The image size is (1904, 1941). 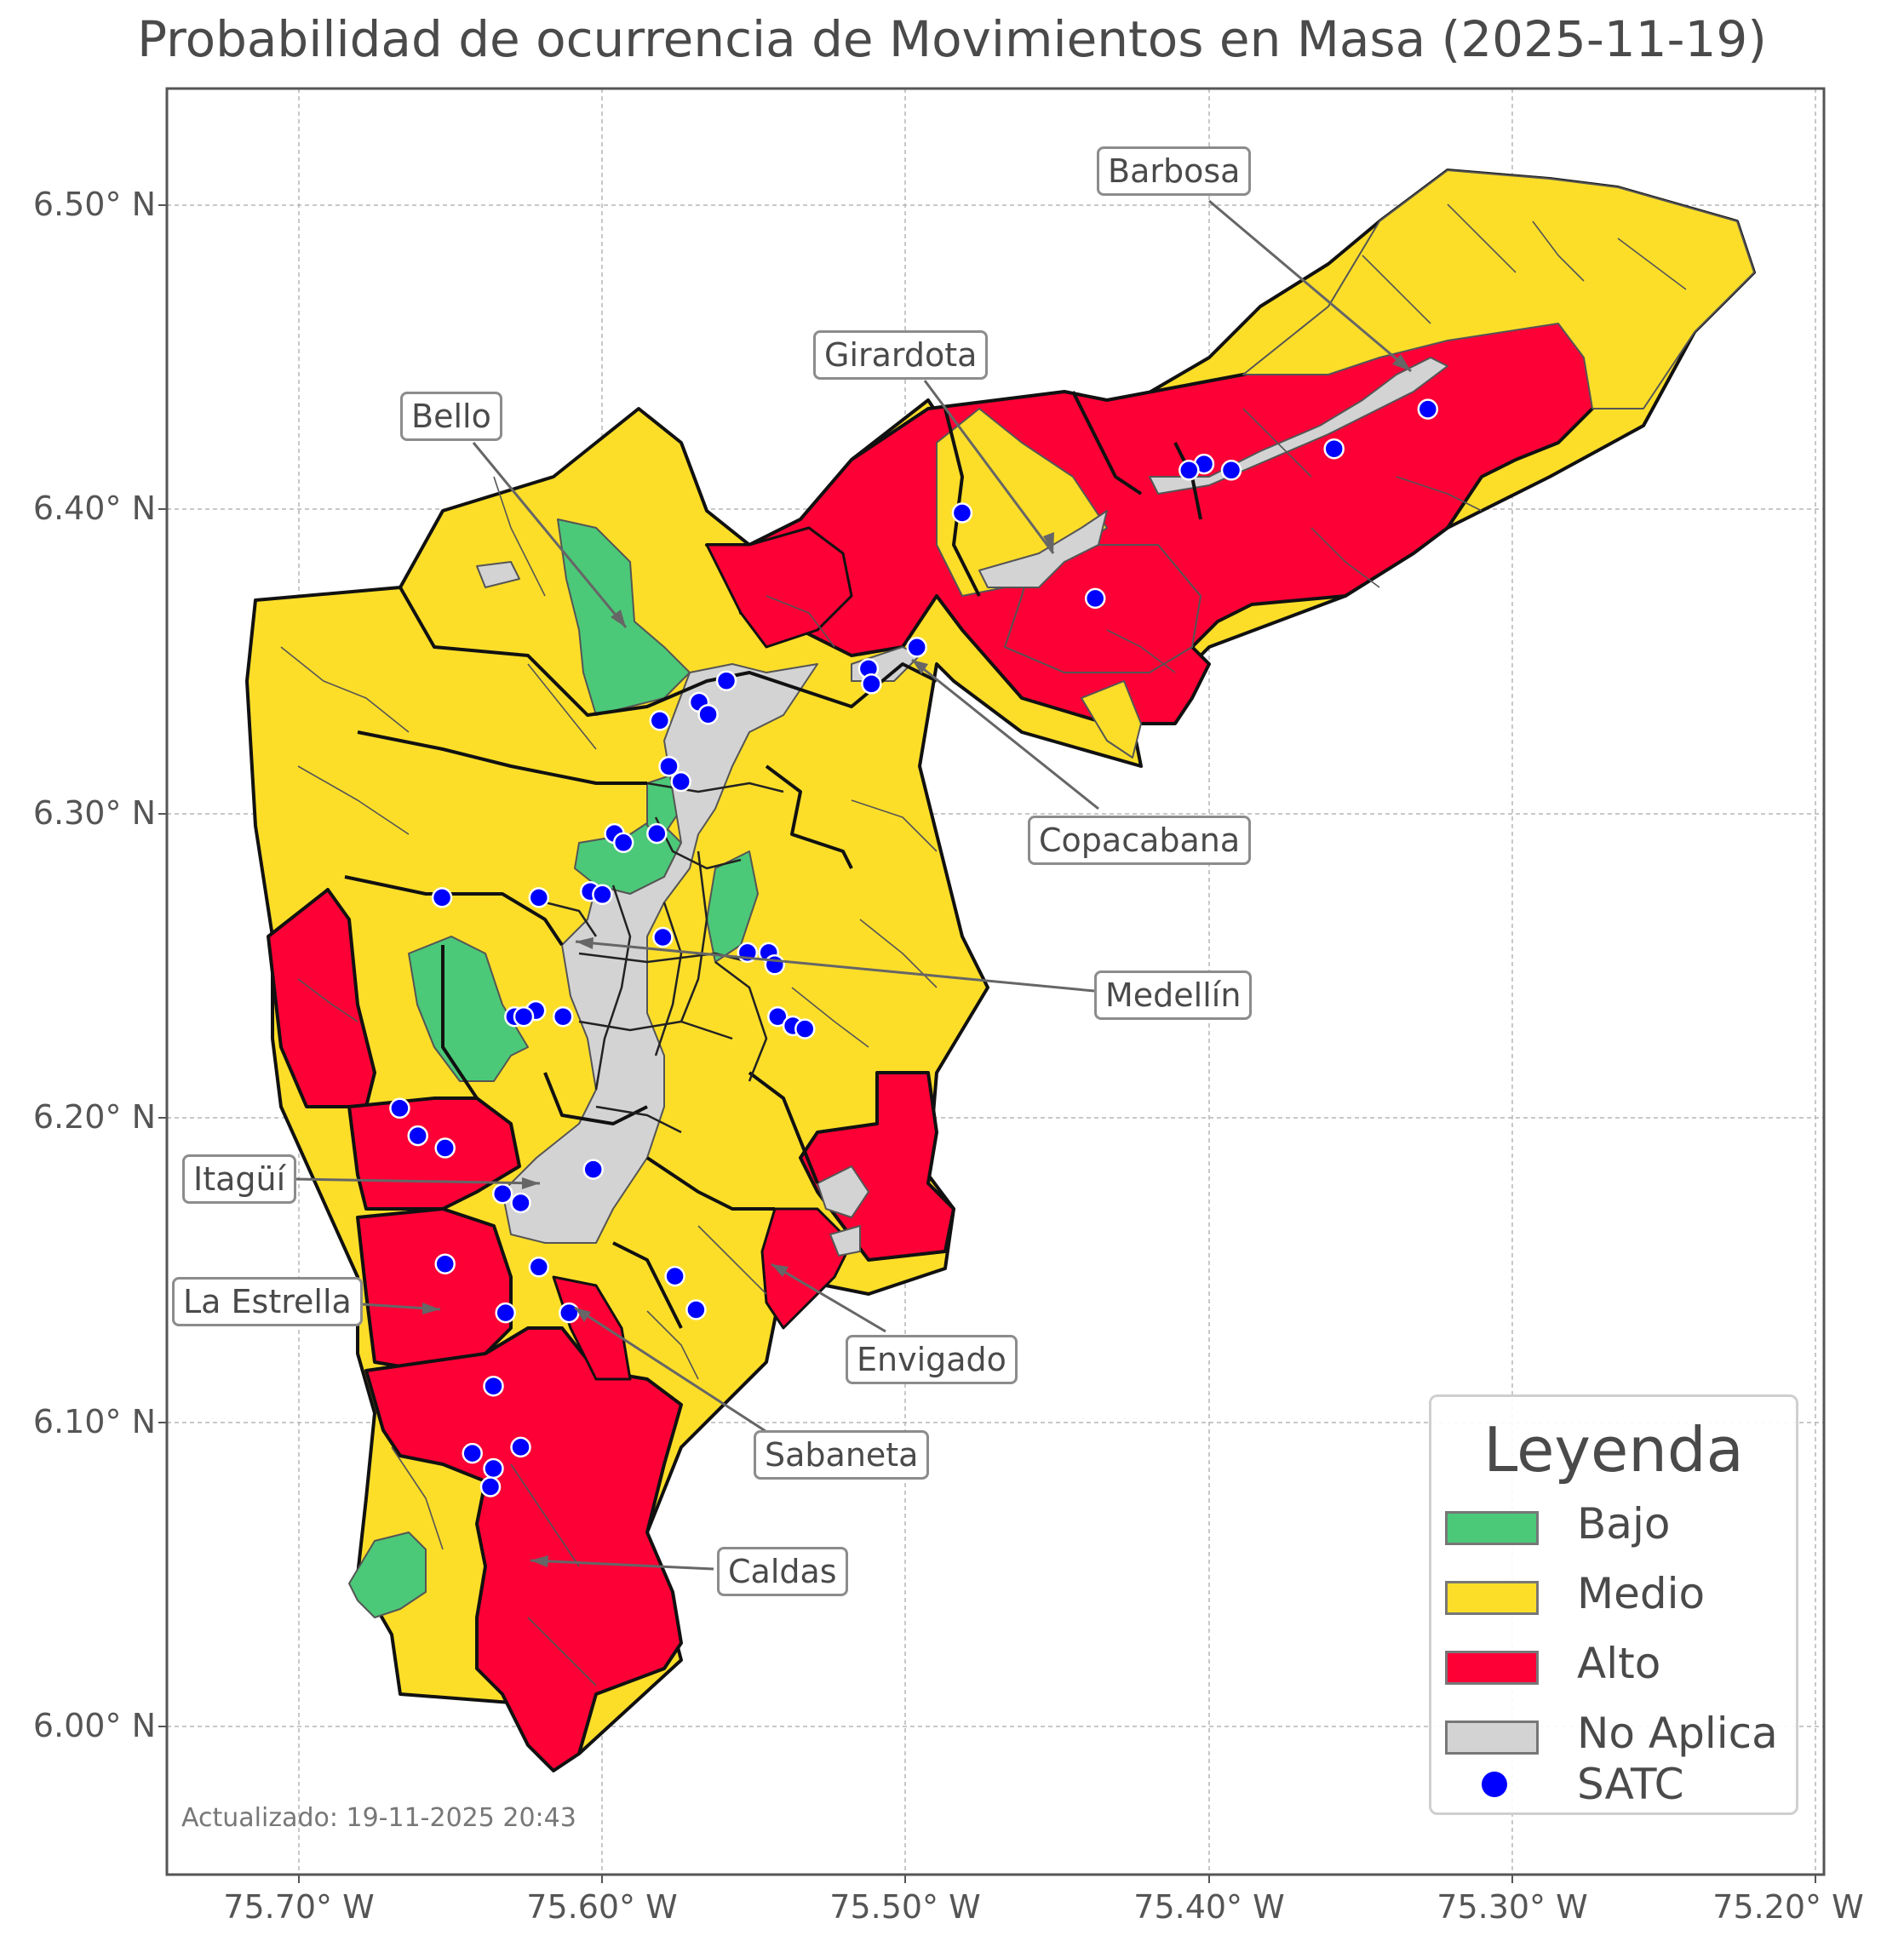 I want to click on legend-label: SATC, so click(x=1631, y=1784).